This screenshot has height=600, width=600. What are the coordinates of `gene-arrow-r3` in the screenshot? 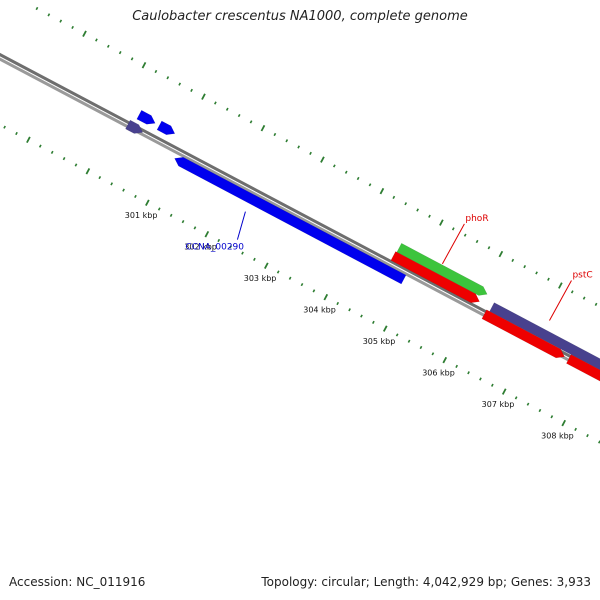 It's located at (583, 368).